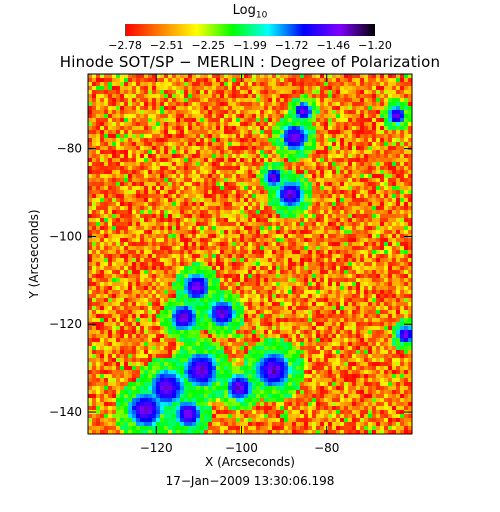 Image resolution: width=500 pixels, height=512 pixels. What do you see at coordinates (65, 412) in the screenshot?
I see `y-tick-label: −140` at bounding box center [65, 412].